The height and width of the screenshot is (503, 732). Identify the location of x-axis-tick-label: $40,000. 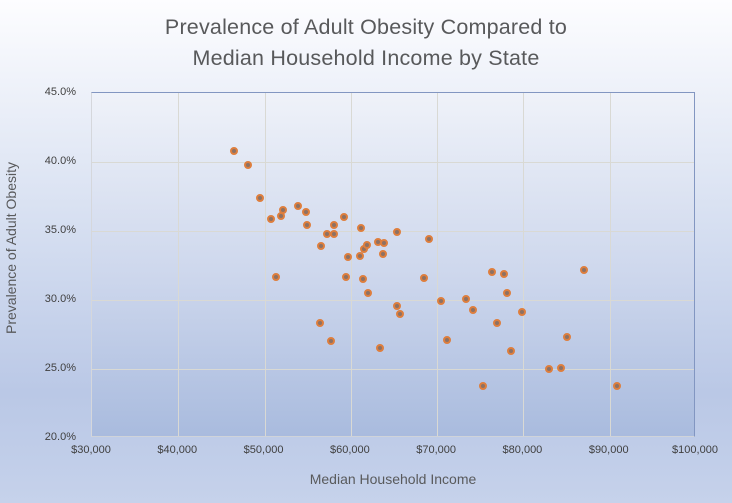
(177, 450).